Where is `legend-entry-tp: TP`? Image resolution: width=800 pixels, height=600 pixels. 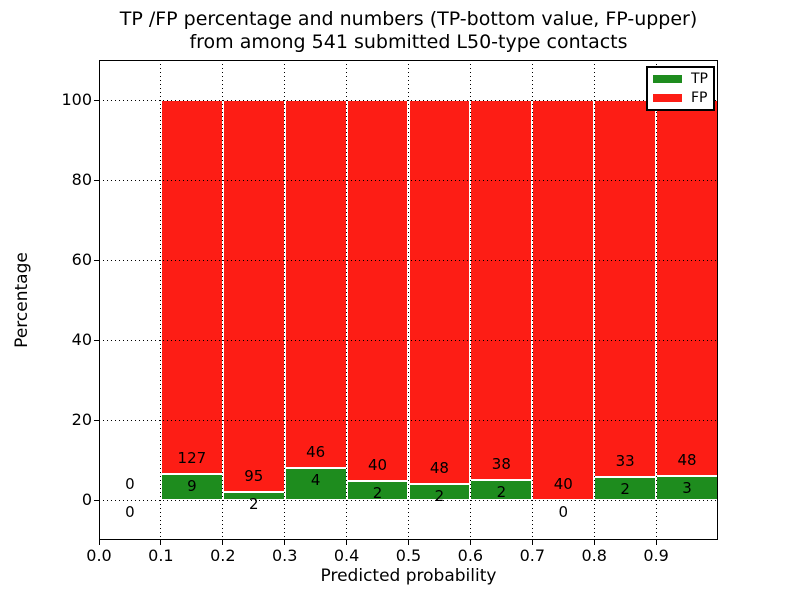 legend-entry-tp: TP is located at coordinates (680, 79).